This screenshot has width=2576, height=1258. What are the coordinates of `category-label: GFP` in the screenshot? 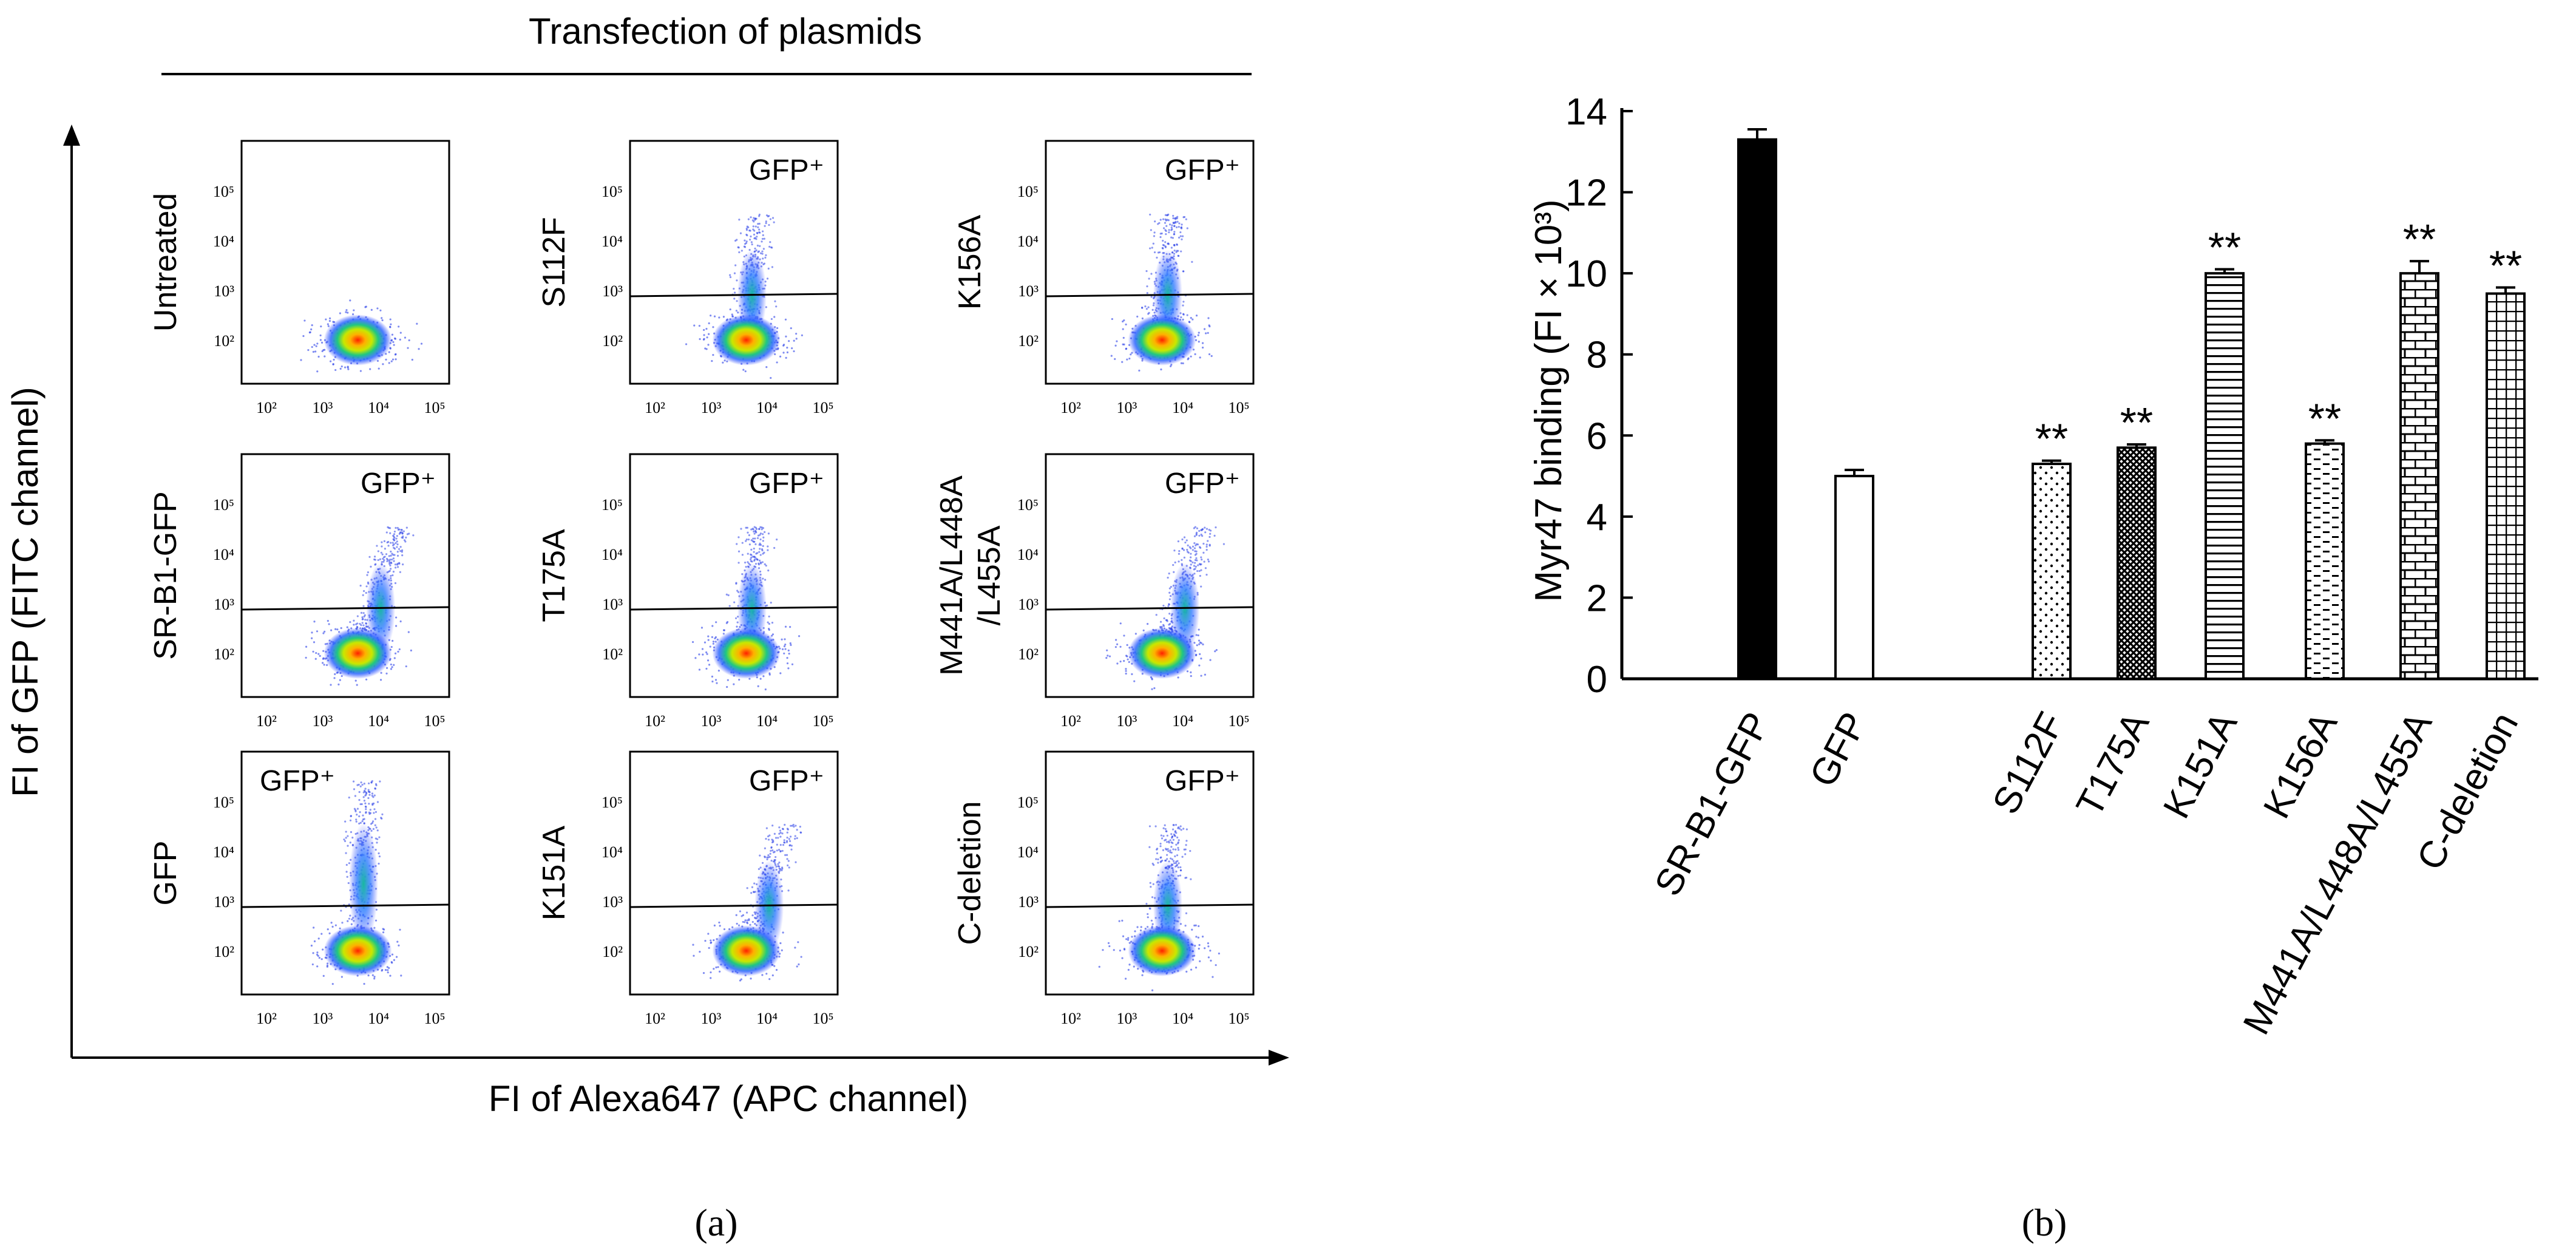 It's located at (1839, 750).